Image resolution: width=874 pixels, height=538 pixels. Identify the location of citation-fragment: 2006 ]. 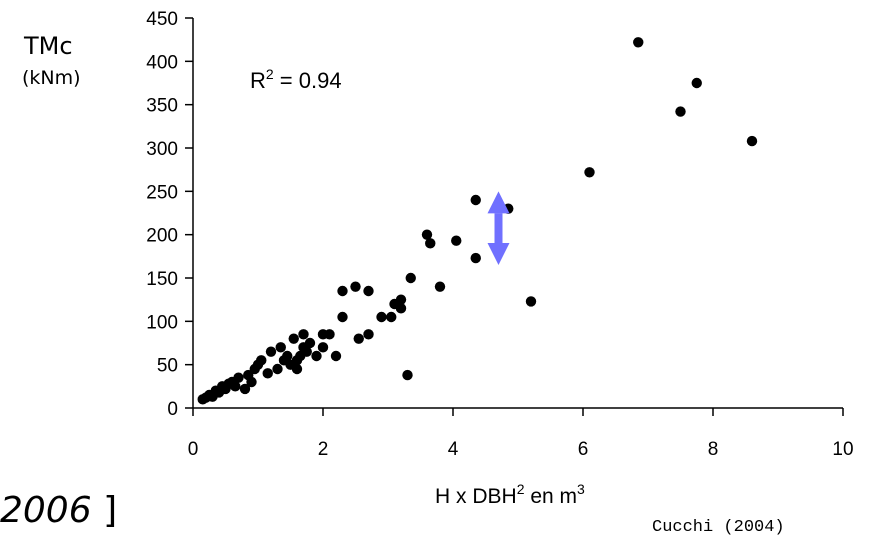
(58, 510).